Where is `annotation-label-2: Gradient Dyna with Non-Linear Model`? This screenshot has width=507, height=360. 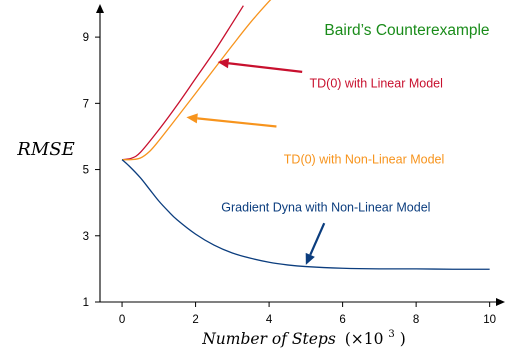 annotation-label-2: Gradient Dyna with Non-Linear Model is located at coordinates (325, 208).